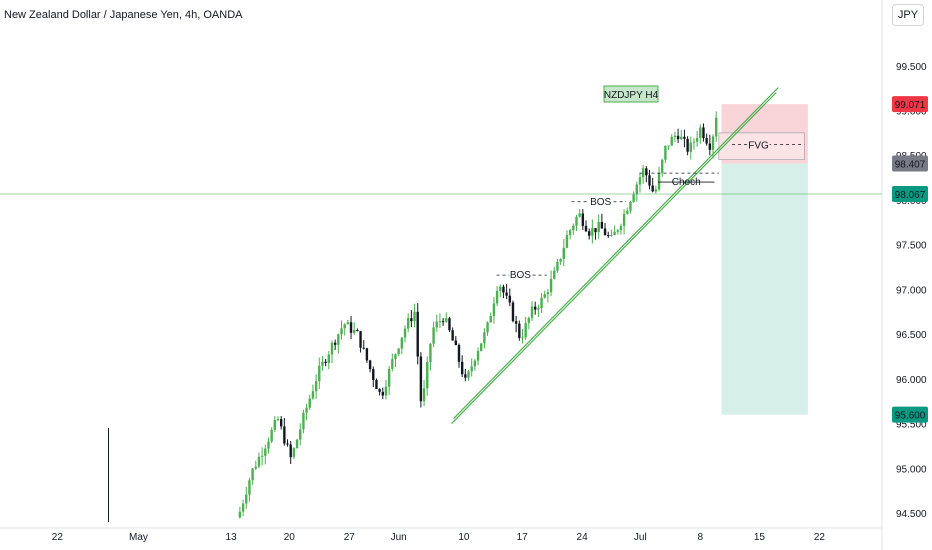 This screenshot has height=550, width=932. I want to click on choch-label: Choch, so click(686, 182).